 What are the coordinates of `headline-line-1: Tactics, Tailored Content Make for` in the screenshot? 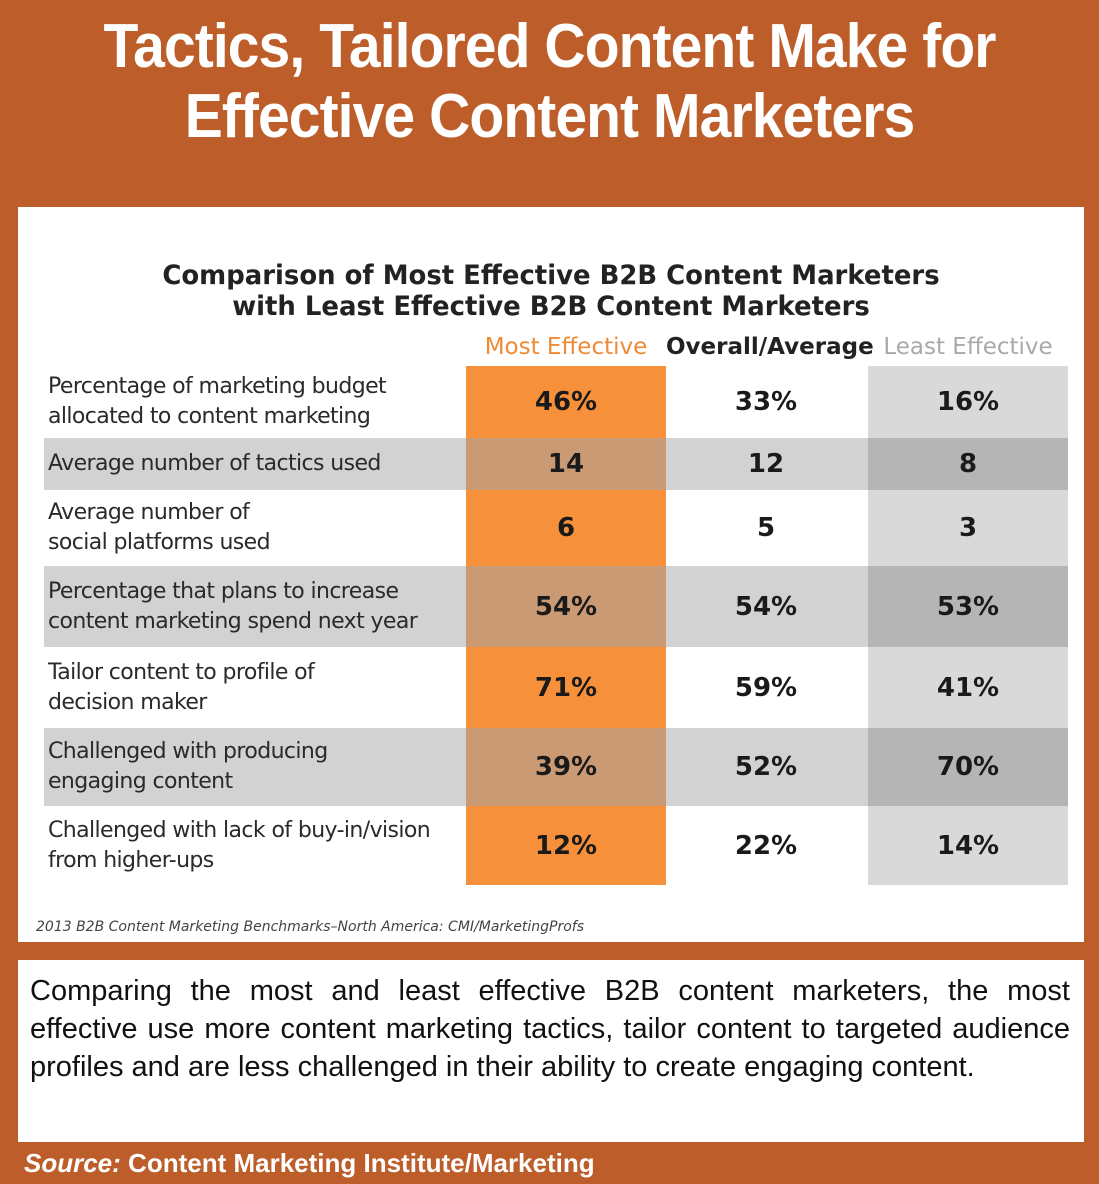 It's located at (549, 46).